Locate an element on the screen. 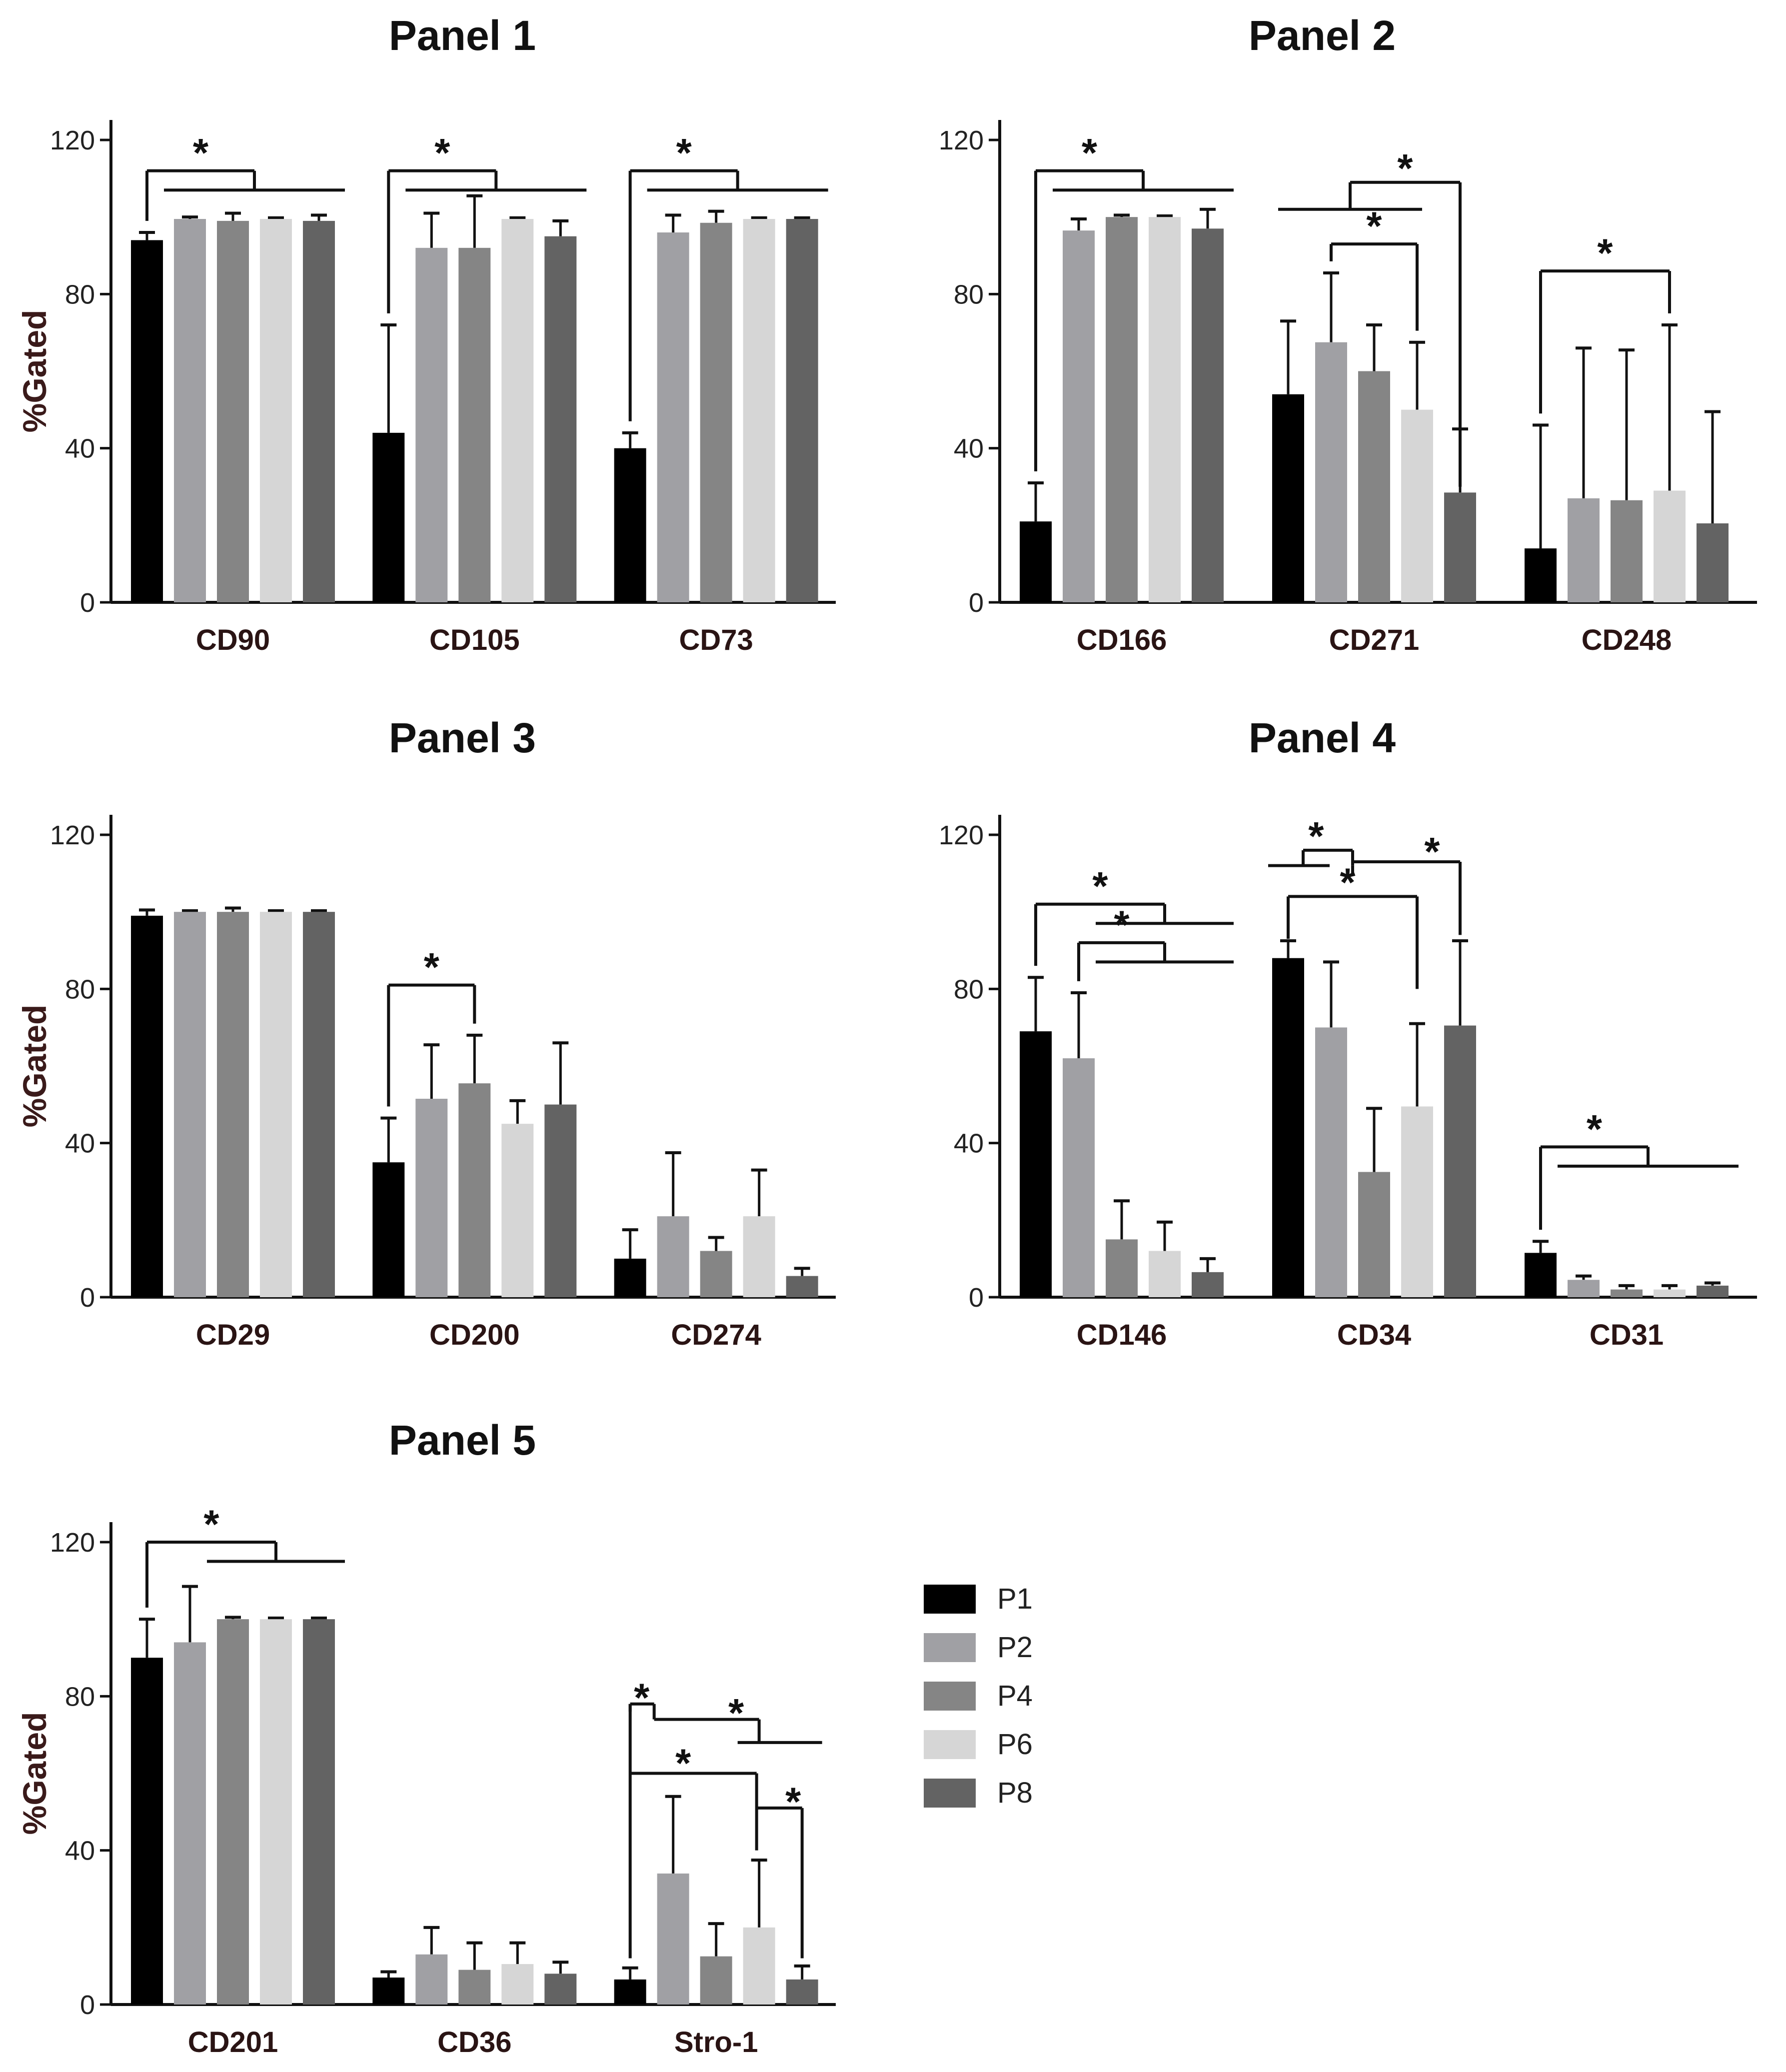  bar-CD248-P4 is located at coordinates (1627, 551).